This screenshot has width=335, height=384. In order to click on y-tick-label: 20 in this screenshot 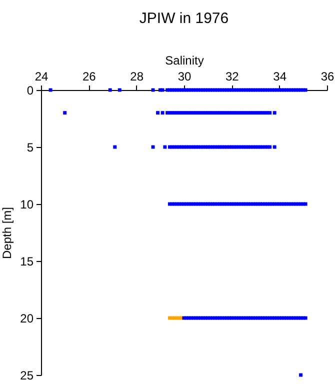, I will do `click(27, 319)`.